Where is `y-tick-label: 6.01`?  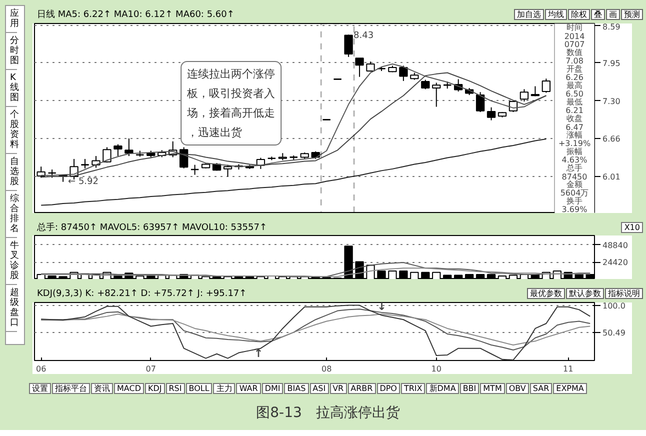
y-tick-label: 6.01 is located at coordinates (611, 177).